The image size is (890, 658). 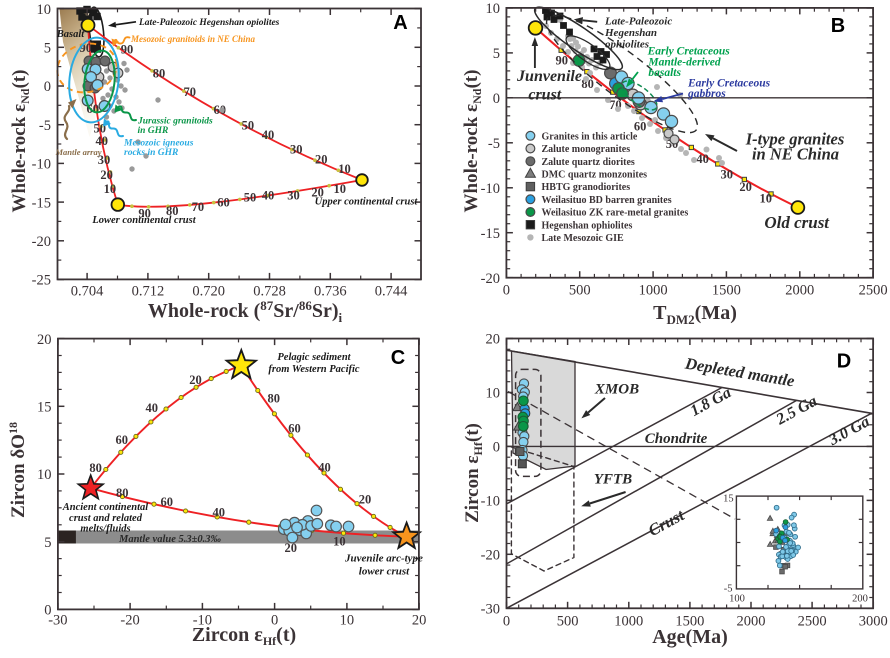 What do you see at coordinates (245, 311) in the screenshot?
I see `svg-text: Whole-rock (87Sr/86Sr)i` at bounding box center [245, 311].